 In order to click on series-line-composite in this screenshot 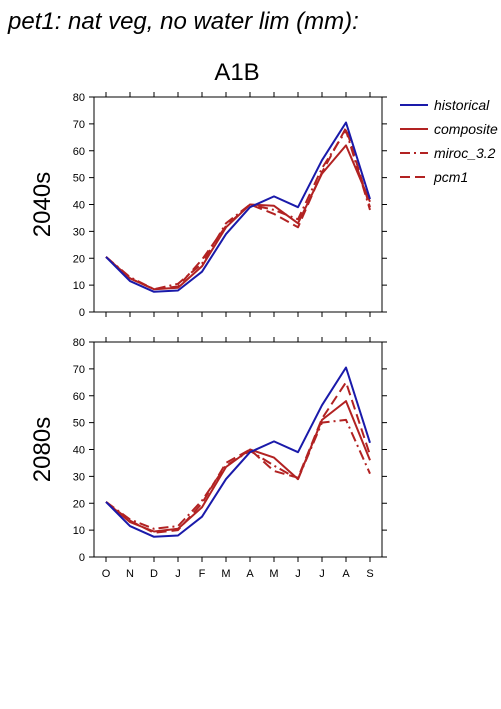, I will do `click(238, 217)`.